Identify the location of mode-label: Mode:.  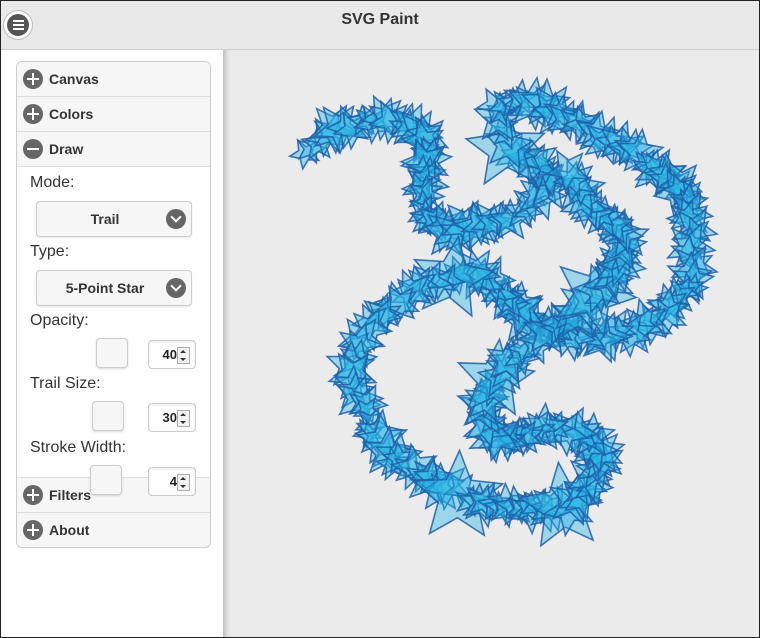
(52, 182).